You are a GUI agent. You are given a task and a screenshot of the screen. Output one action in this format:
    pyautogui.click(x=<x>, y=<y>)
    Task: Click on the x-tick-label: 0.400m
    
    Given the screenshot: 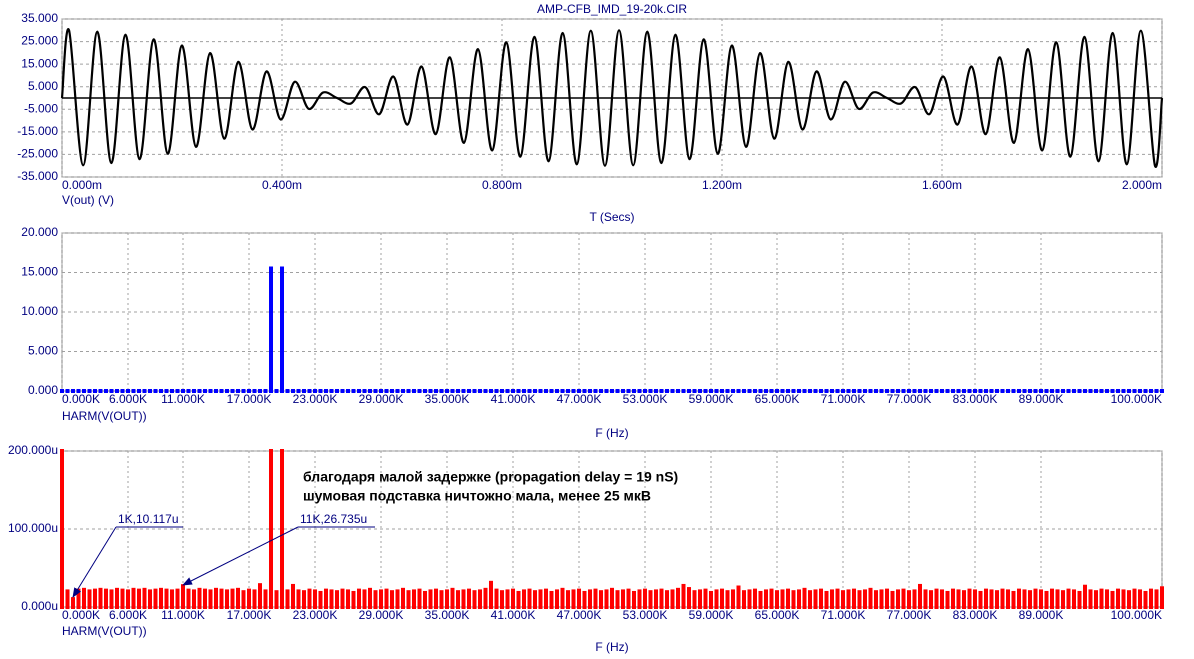 What is the action you would take?
    pyautogui.click(x=282, y=185)
    